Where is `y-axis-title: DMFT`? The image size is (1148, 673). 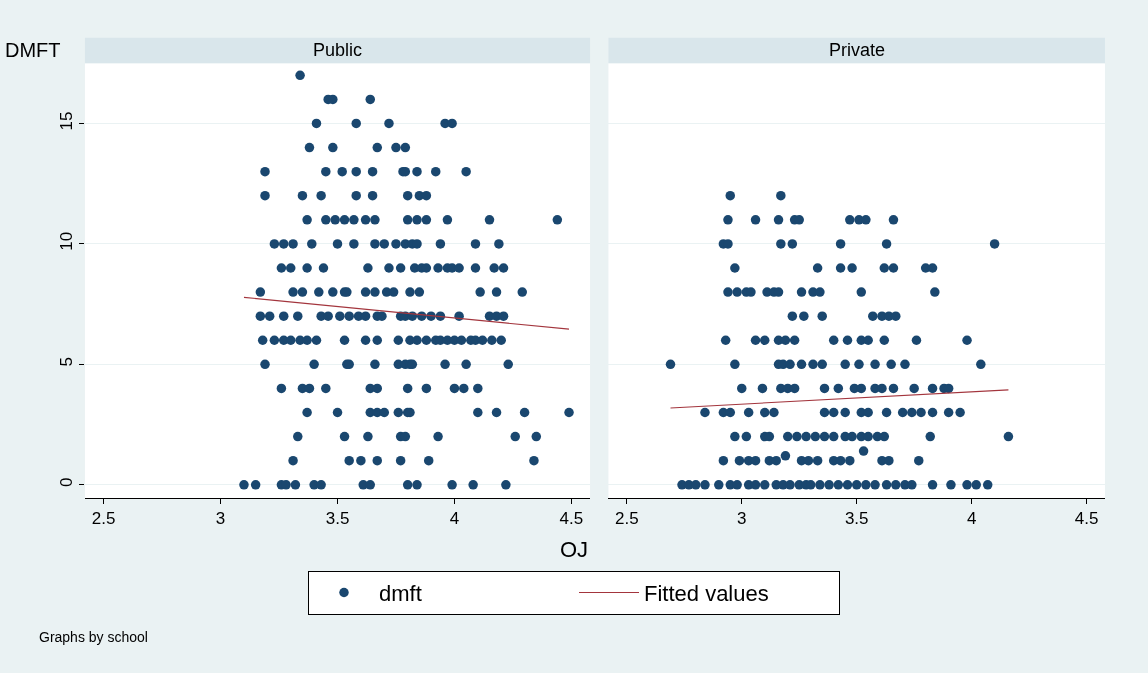 y-axis-title: DMFT is located at coordinates (33, 50).